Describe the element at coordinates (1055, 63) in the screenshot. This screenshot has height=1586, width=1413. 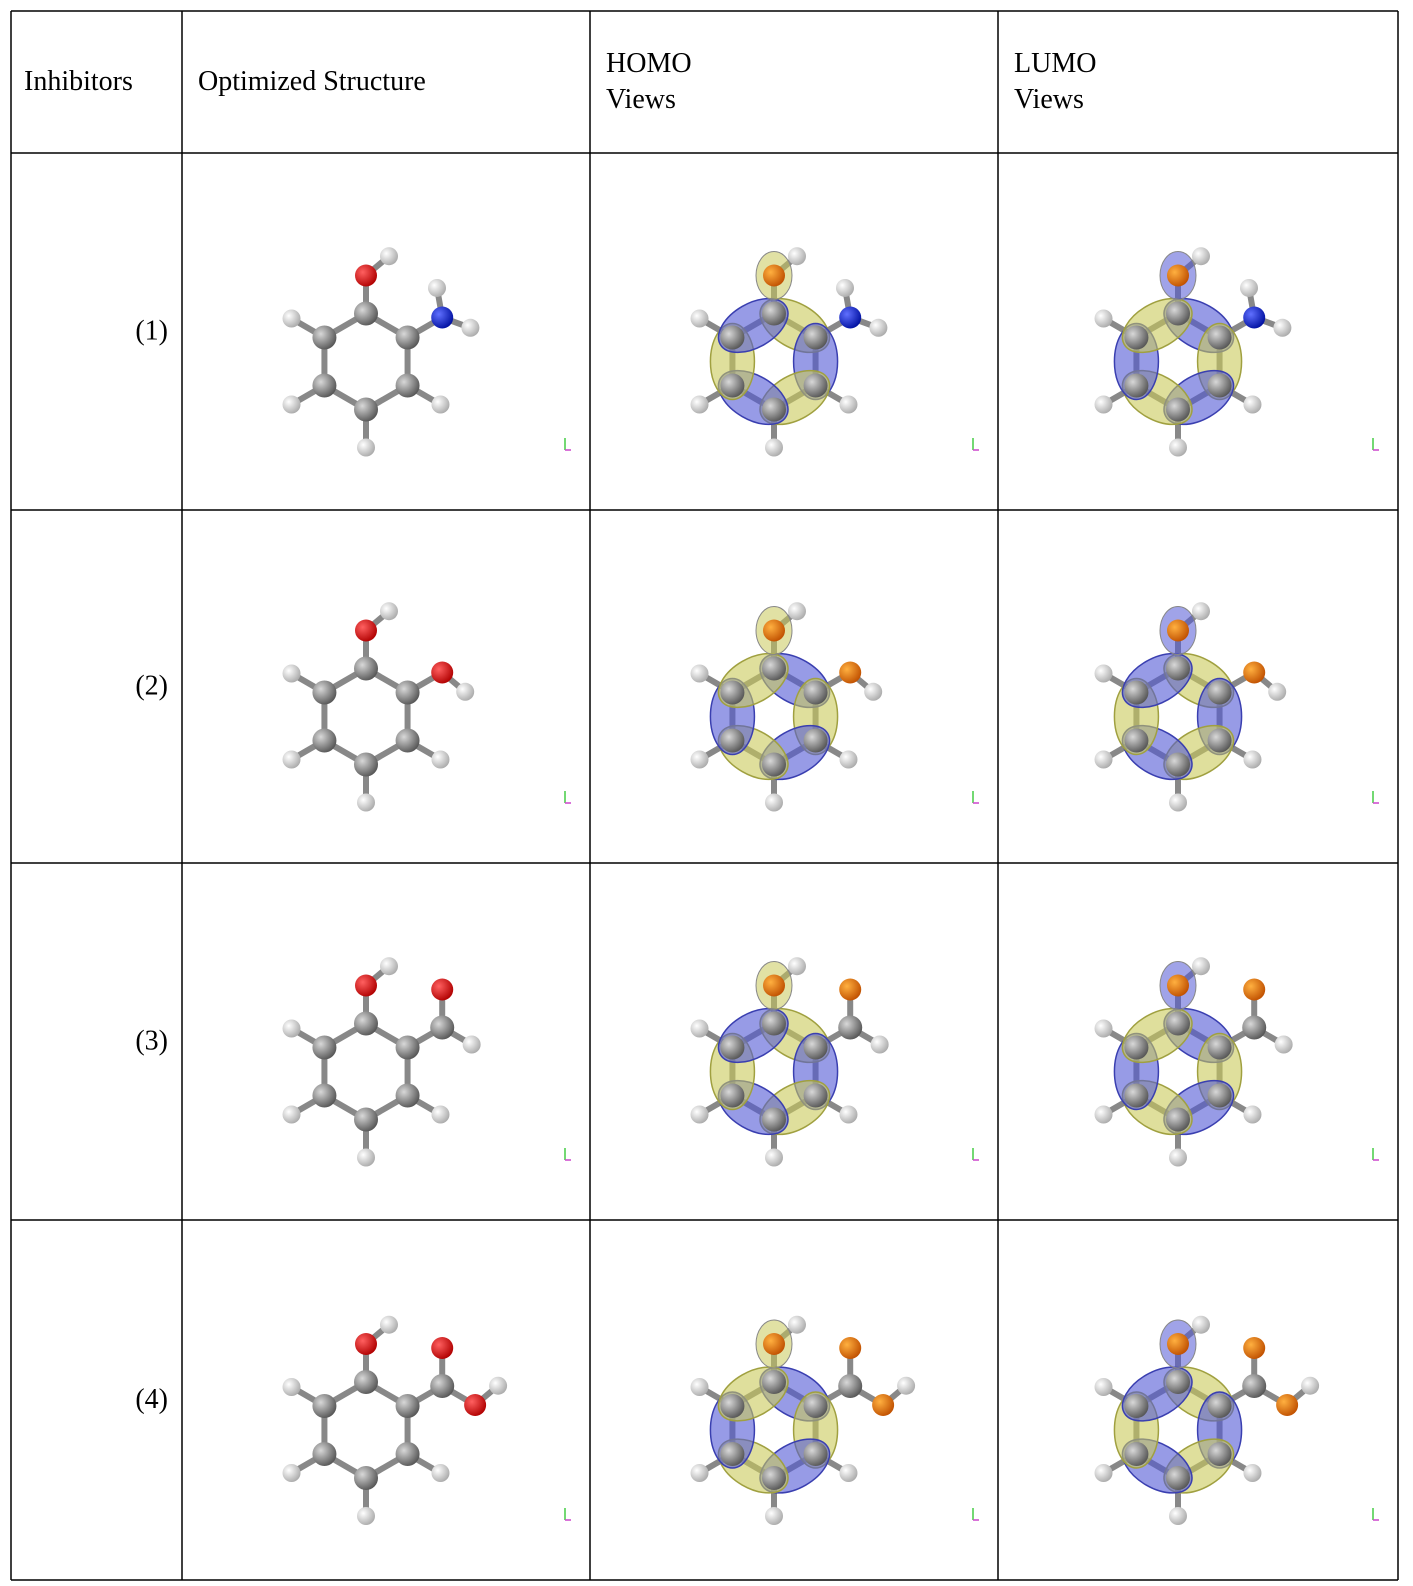
I see `header-cell: LUMO` at that location.